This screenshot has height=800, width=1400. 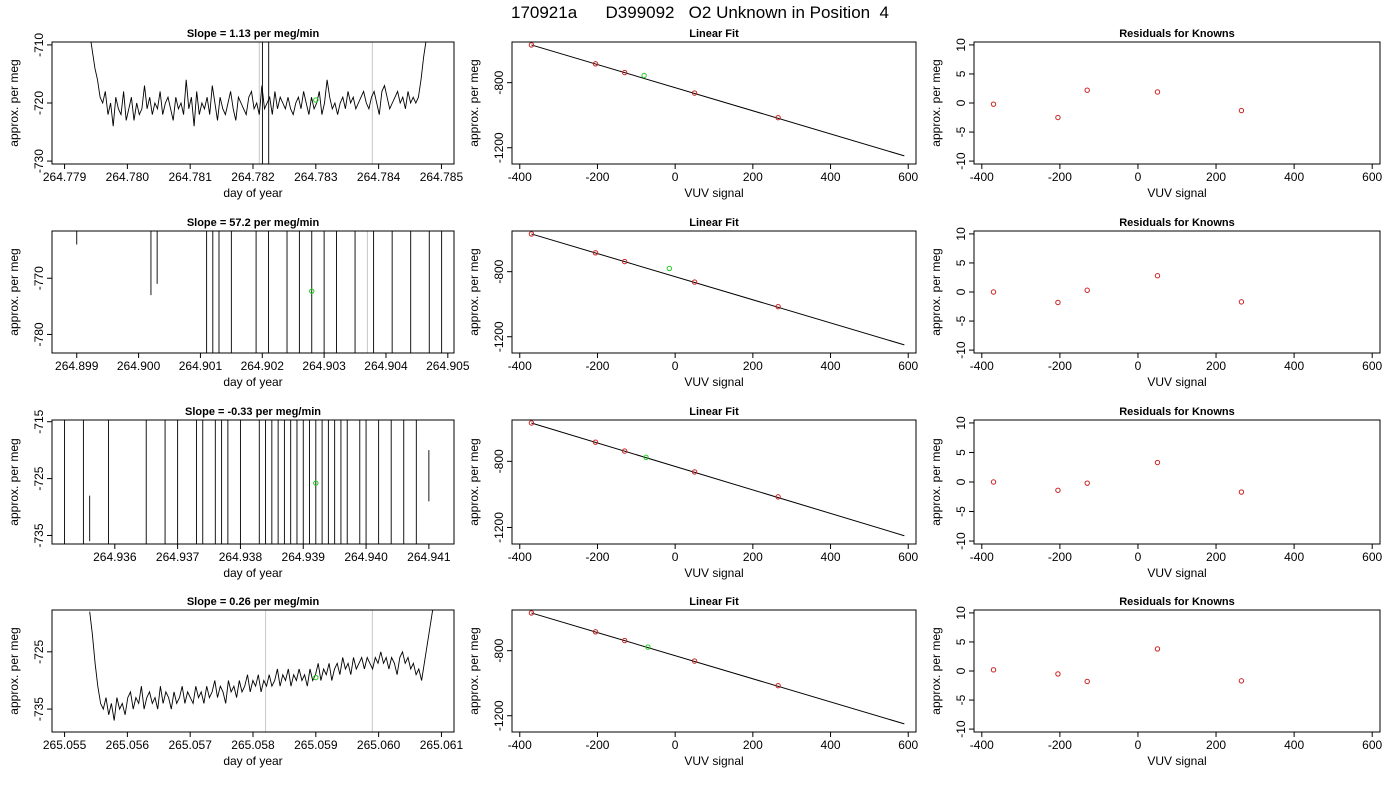 What do you see at coordinates (253, 602) in the screenshot?
I see `panel-title: Slope = 0.26 per meg/min` at bounding box center [253, 602].